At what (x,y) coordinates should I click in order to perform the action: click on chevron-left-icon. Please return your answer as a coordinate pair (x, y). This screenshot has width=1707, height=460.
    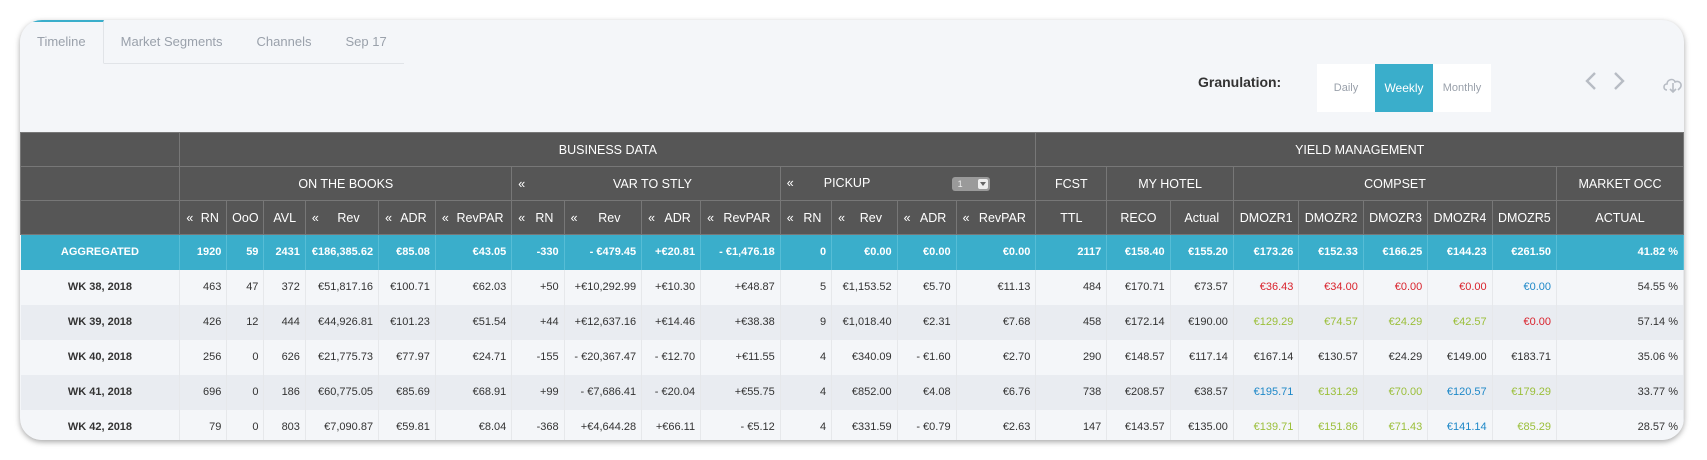
    Looking at the image, I should click on (1591, 81).